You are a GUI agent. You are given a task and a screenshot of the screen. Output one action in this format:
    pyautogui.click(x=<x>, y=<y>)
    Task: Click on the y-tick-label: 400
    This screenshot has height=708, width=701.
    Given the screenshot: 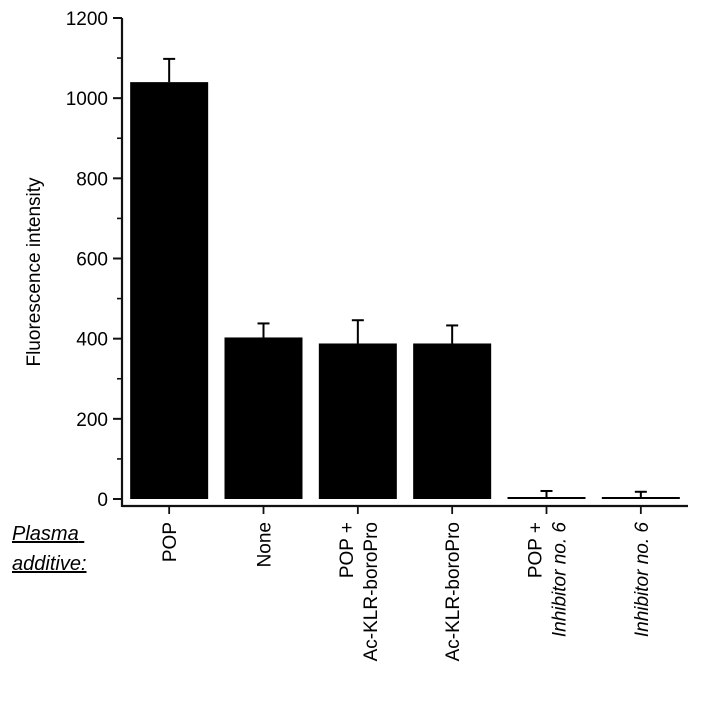 What is the action you would take?
    pyautogui.click(x=92, y=340)
    